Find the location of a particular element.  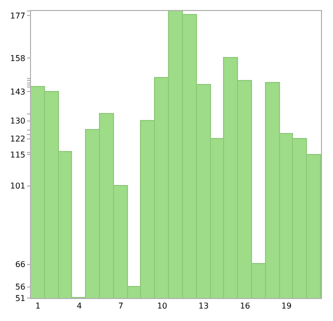

y-tick-label: 66 is located at coordinates (20, 265).